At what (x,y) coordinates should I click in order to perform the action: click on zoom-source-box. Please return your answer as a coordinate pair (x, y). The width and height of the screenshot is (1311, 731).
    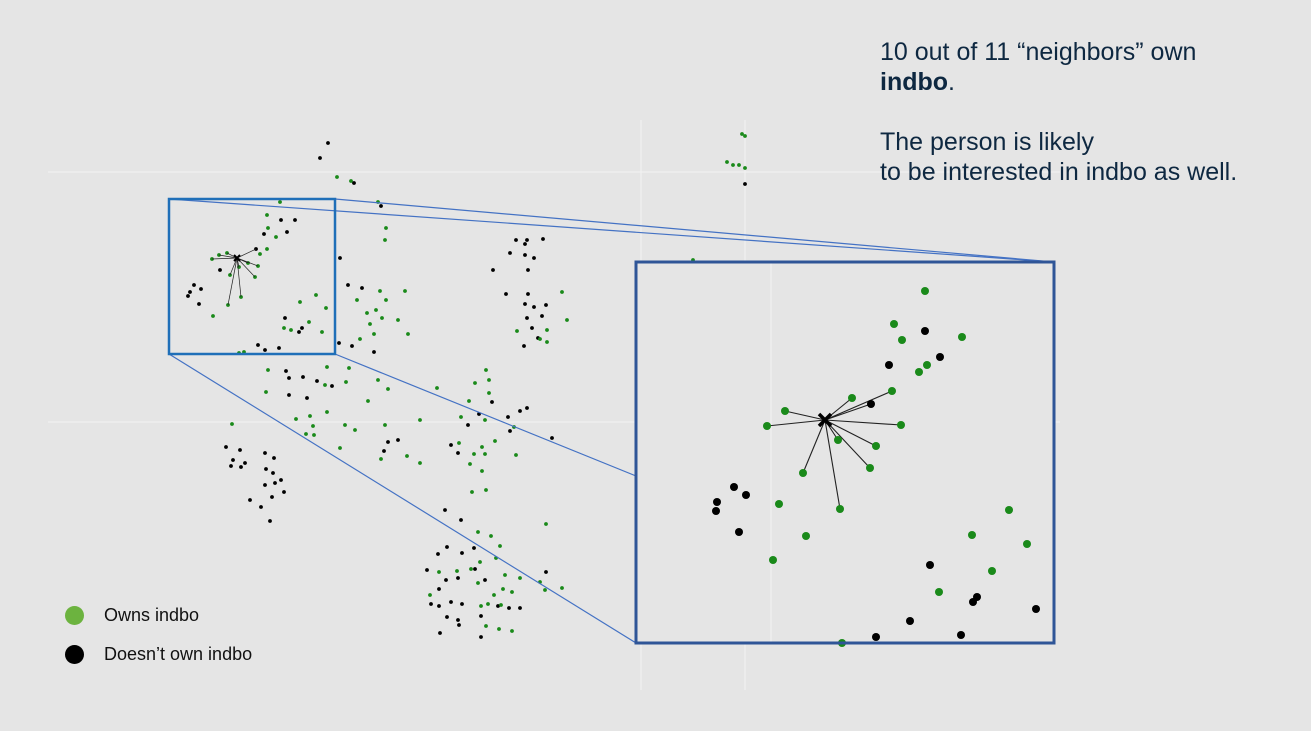
    Looking at the image, I should click on (252, 276).